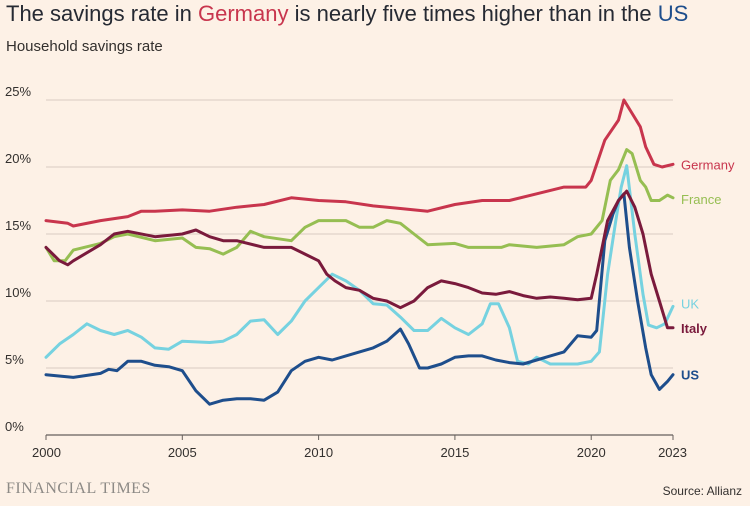 The image size is (750, 506). What do you see at coordinates (473, 13) in the screenshot?
I see `title-middle: is nearly five times higher than in the` at bounding box center [473, 13].